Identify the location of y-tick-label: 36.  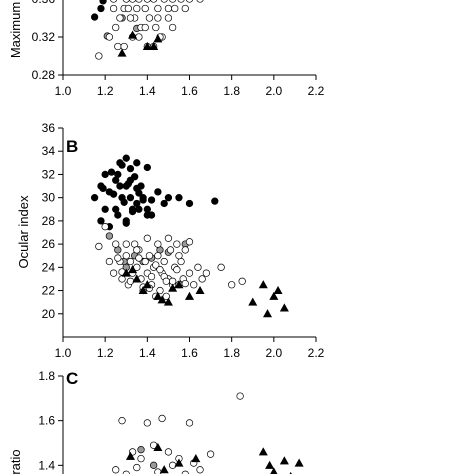
(49, 128).